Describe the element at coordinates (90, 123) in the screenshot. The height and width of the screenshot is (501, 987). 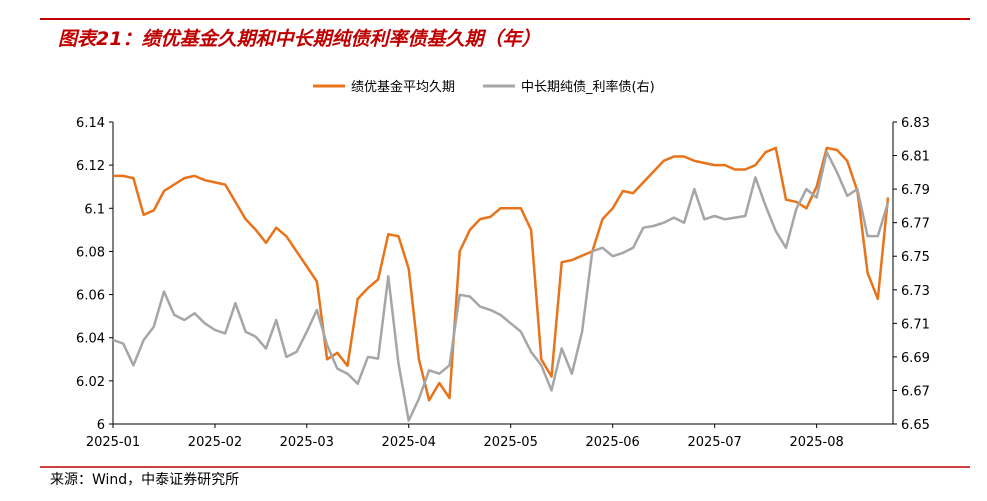
I see `y-tick-label: 6.14` at that location.